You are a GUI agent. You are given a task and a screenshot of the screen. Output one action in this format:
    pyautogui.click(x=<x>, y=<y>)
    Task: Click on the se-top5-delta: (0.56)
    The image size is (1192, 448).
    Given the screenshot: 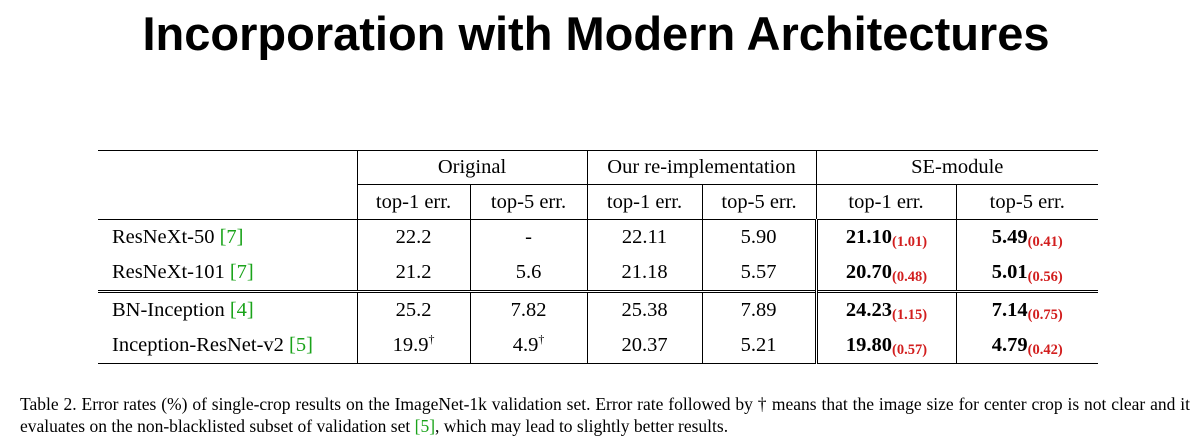 What is the action you would take?
    pyautogui.click(x=1045, y=277)
    